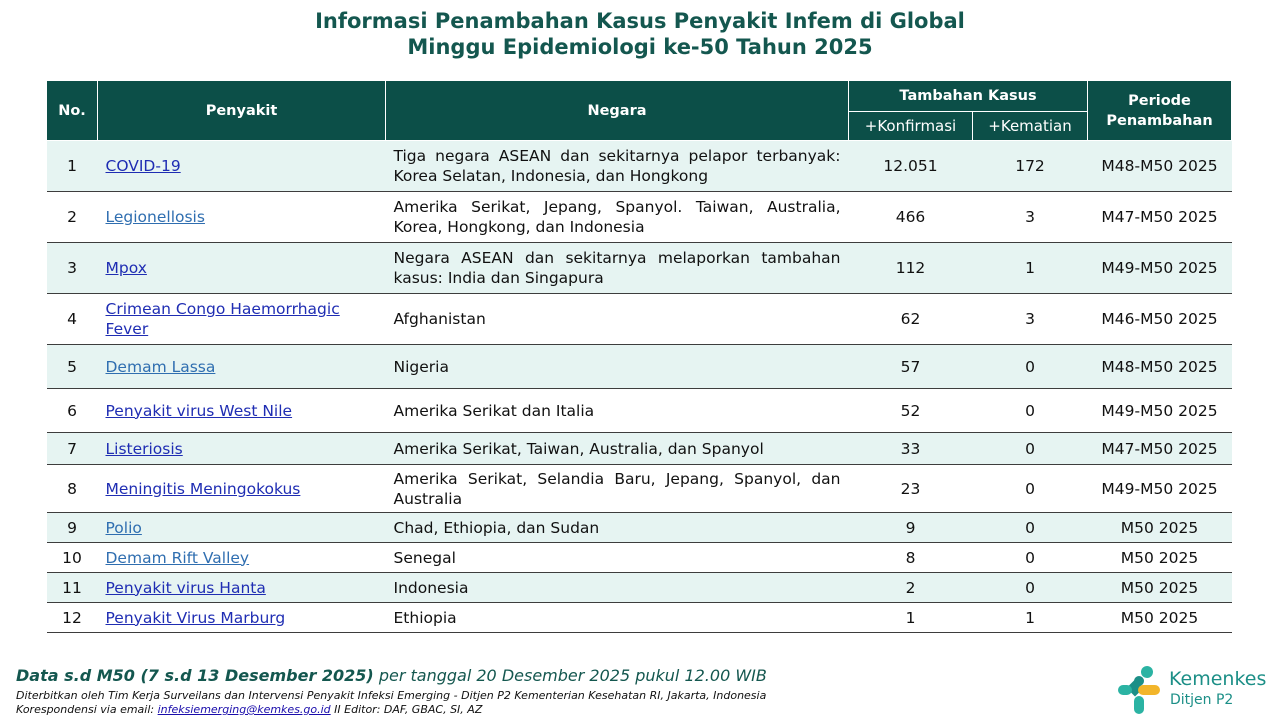  What do you see at coordinates (1030, 166) in the screenshot?
I see `cell-death-count: 172` at bounding box center [1030, 166].